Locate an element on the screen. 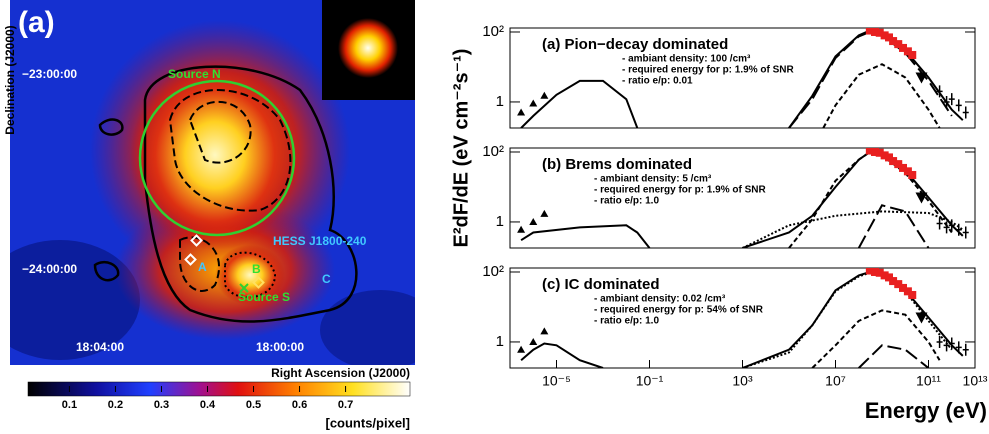 The image size is (989, 434). panel-note: - required energy for p: 1.9% of SNR is located at coordinates (680, 190).